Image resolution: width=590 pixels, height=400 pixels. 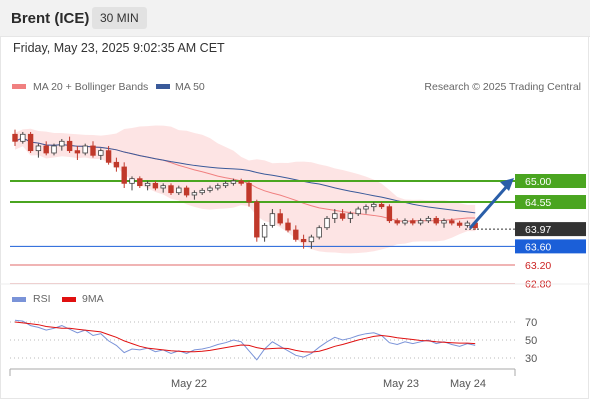 What do you see at coordinates (93, 299) in the screenshot?
I see `rsi-ma-legend-label: 9MA` at bounding box center [93, 299].